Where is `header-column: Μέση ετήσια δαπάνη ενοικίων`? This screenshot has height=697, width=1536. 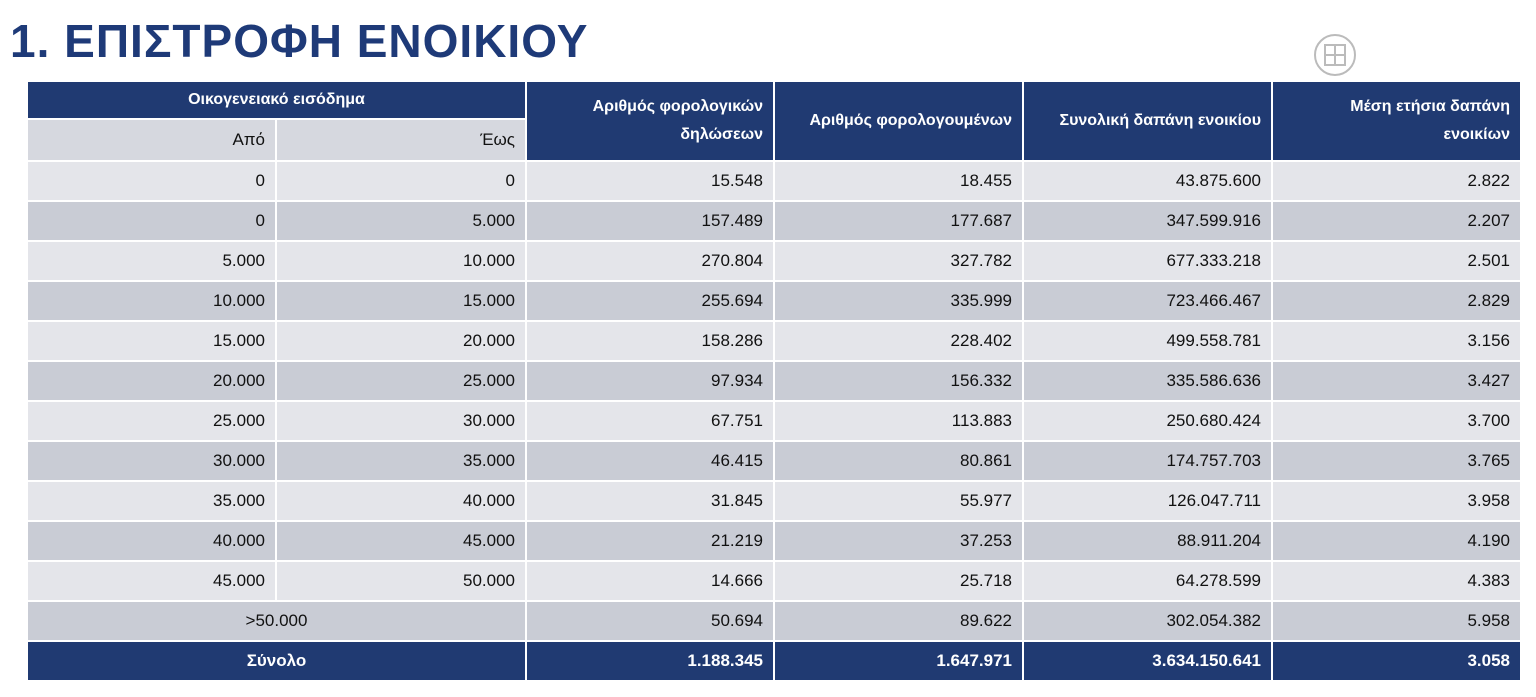 header-column: Μέση ετήσια δαπάνη ενοικίων is located at coordinates (1396, 121).